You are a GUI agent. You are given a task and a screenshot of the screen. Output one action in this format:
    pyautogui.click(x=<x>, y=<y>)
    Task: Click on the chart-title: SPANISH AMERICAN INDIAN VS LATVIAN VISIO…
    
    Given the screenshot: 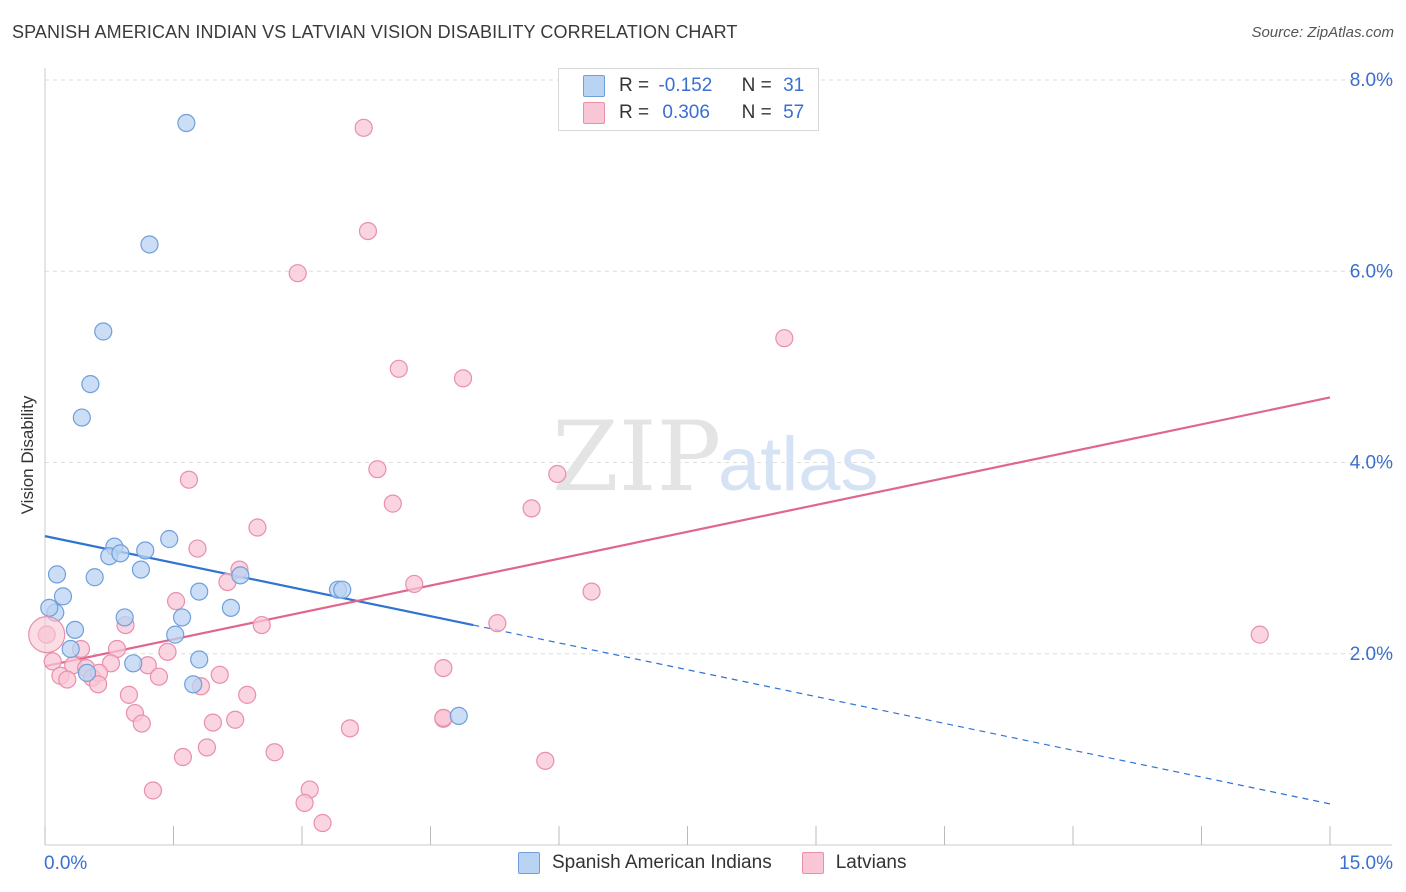 What is the action you would take?
    pyautogui.click(x=375, y=32)
    